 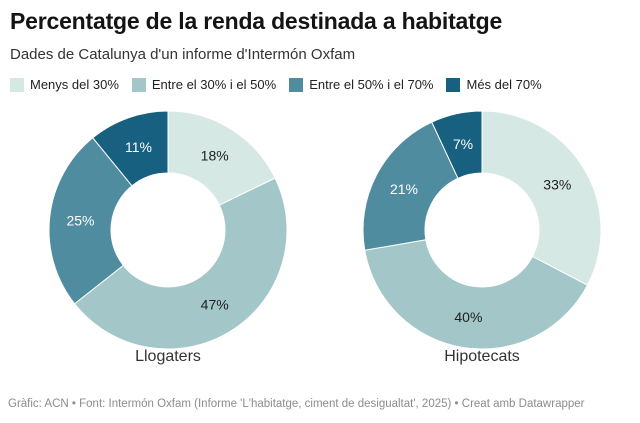 I want to click on legend-item-1: Entre el 30% i el 50%, so click(x=204, y=85).